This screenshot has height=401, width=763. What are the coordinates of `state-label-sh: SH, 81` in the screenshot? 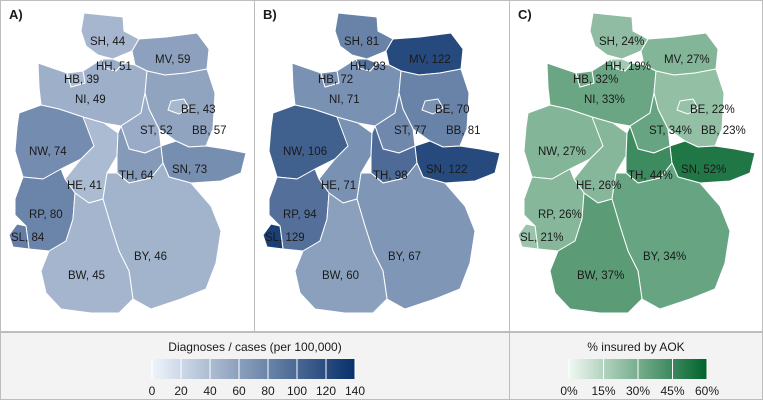 It's located at (361, 42).